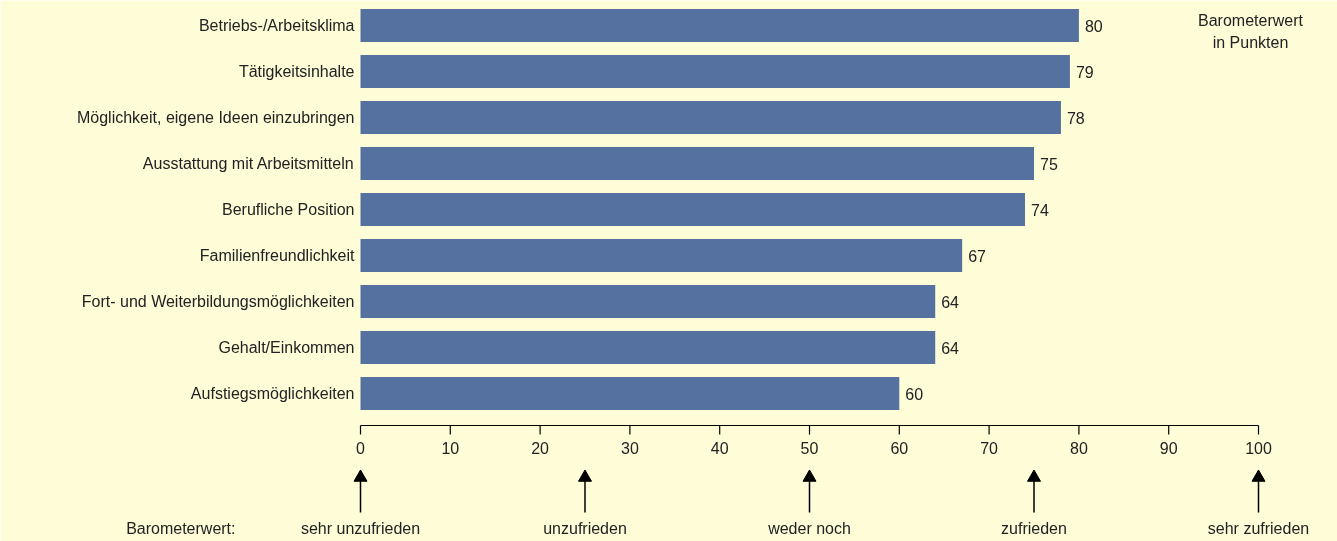 Image resolution: width=1337 pixels, height=541 pixels. What do you see at coordinates (181, 528) in the screenshot?
I see `text: Barometerwert:` at bounding box center [181, 528].